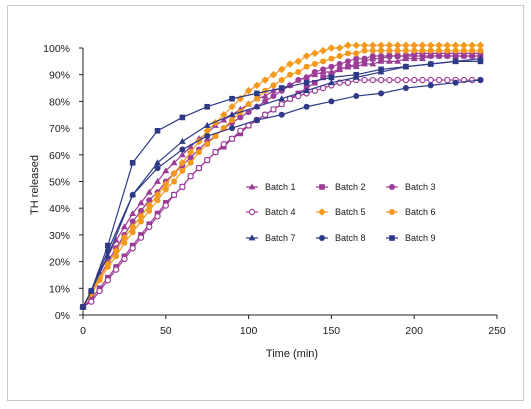 The image size is (531, 409). What do you see at coordinates (414, 331) in the screenshot?
I see `x-tick-label: 200` at bounding box center [414, 331].